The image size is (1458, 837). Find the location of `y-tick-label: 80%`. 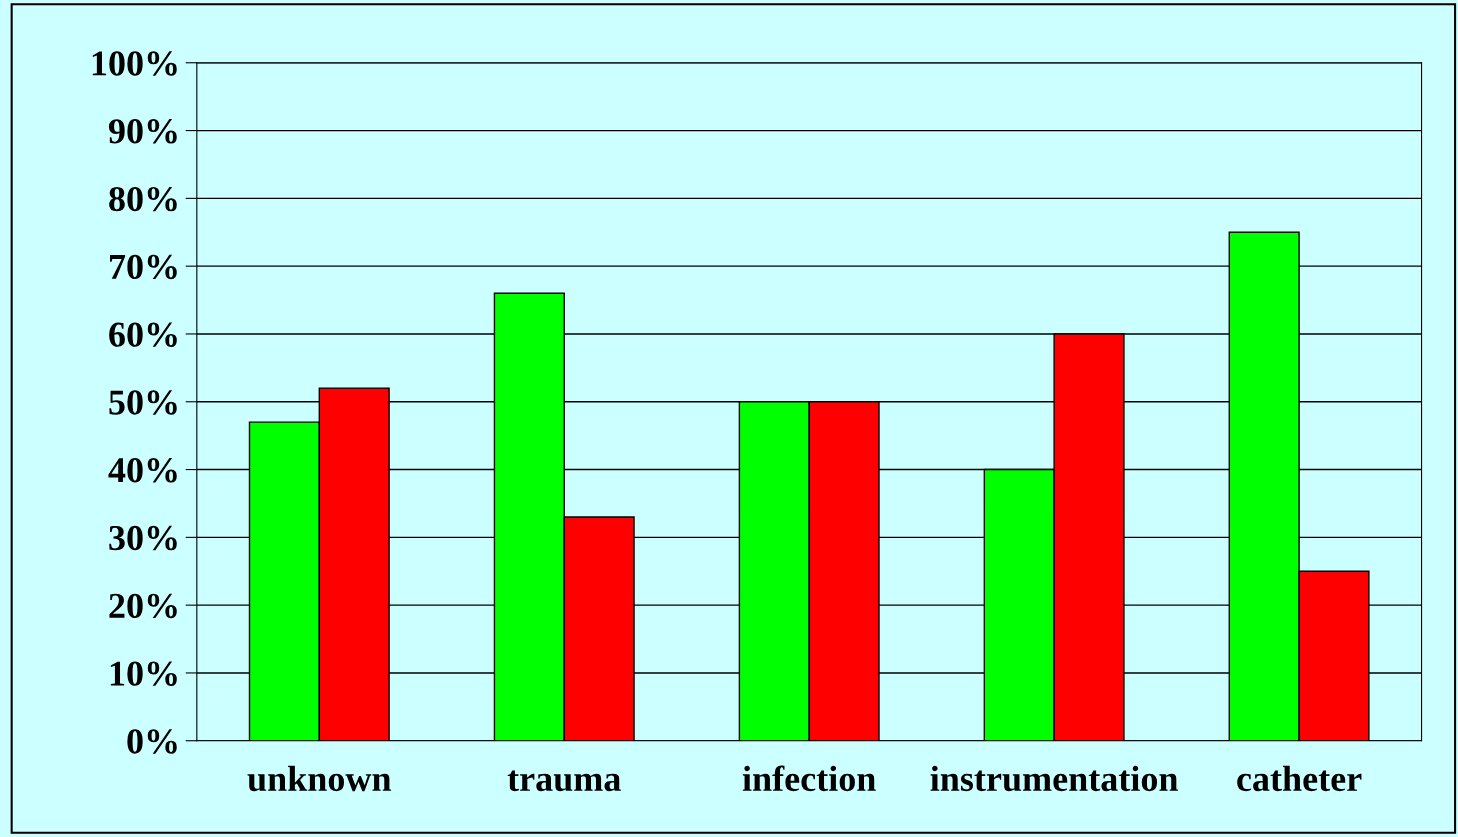

y-tick-label: 80% is located at coordinates (143, 199).